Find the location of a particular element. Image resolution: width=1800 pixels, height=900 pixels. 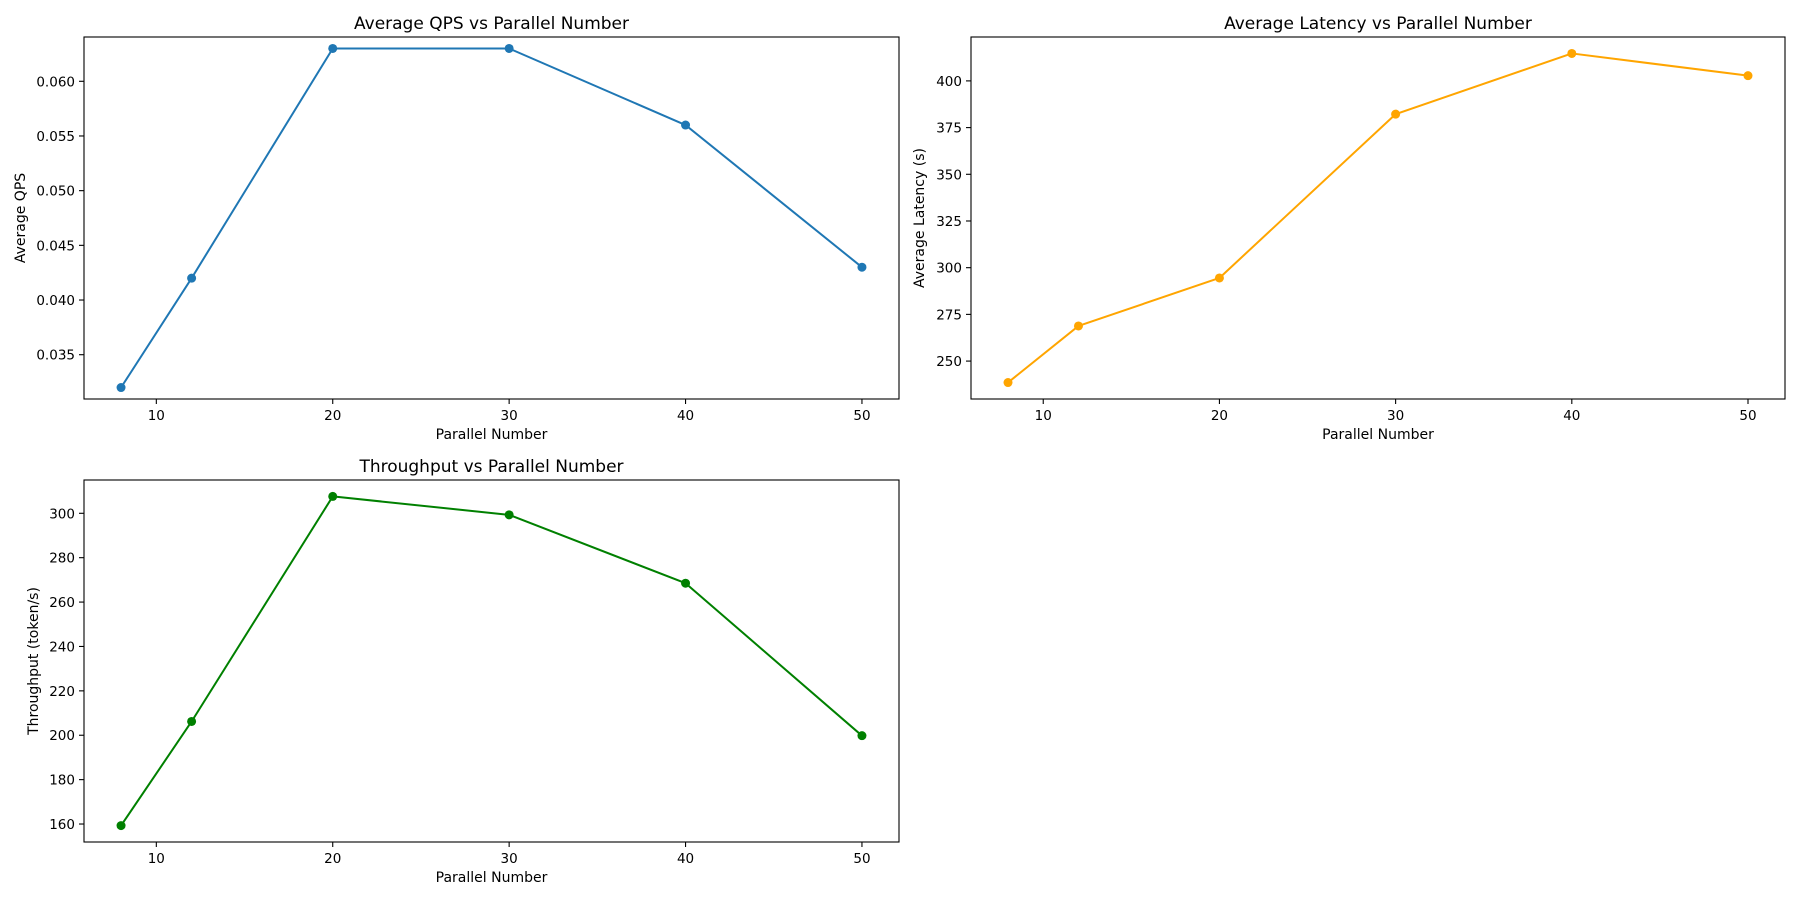

chart-title: Average QPS vs Parallel Number is located at coordinates (491, 24).